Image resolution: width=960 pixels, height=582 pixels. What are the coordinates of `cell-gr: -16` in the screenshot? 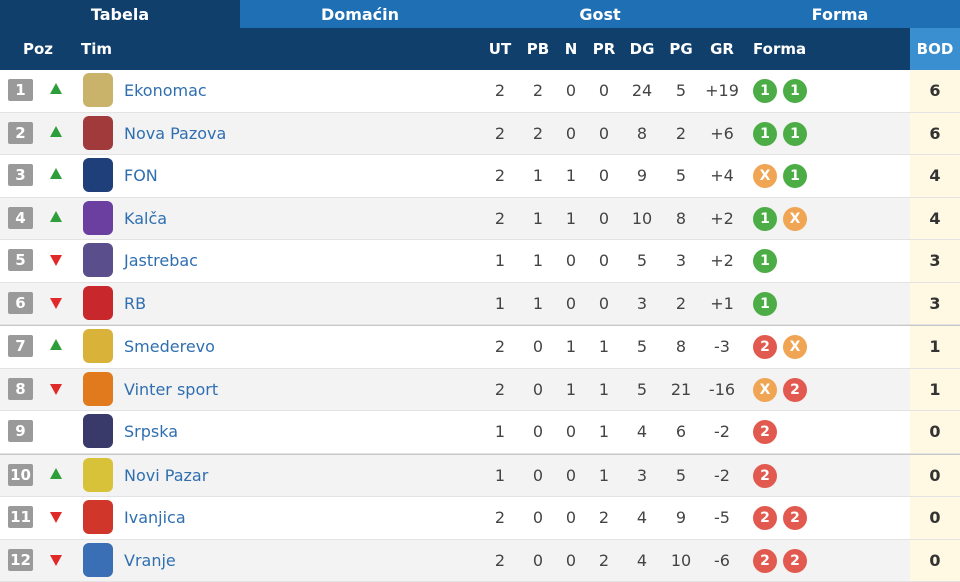 It's located at (722, 389).